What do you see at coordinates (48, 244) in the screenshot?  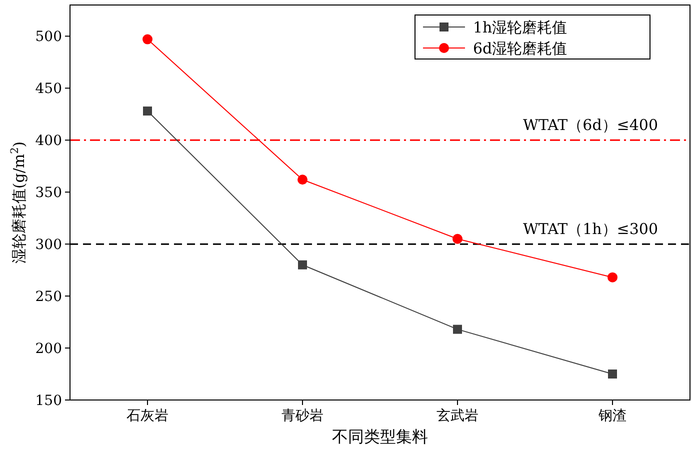 I see `y-tick-label: 300` at bounding box center [48, 244].